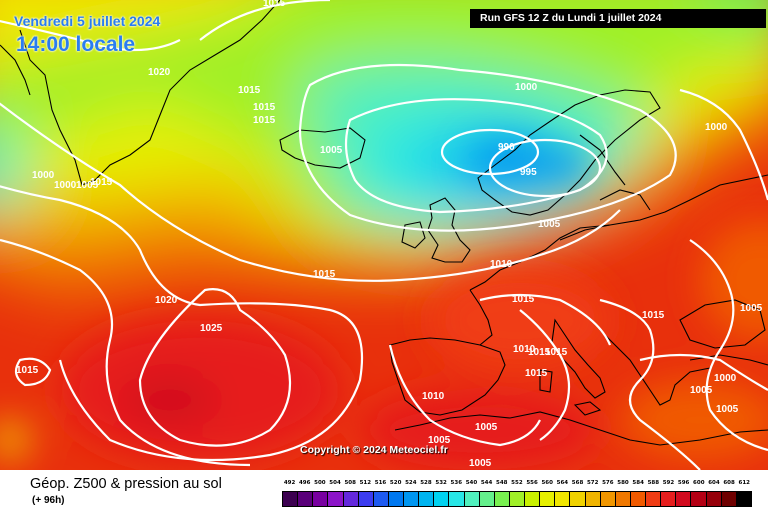 Image resolution: width=768 pixels, height=512 pixels. I want to click on colorbar-label: 496, so click(304, 483).